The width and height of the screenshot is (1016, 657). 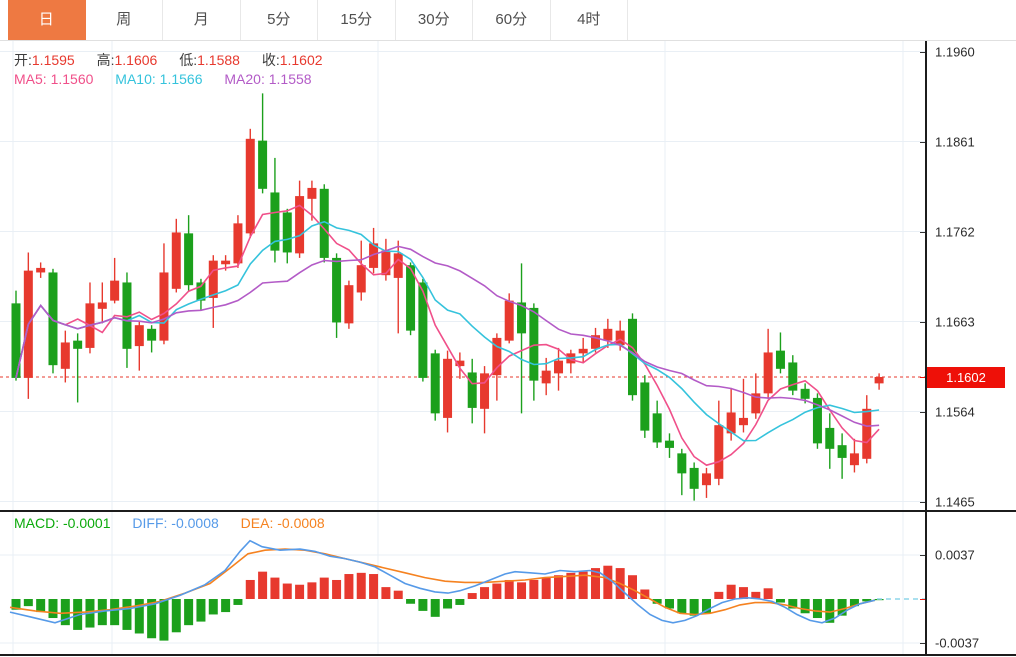 I want to click on diff-line, so click(x=442, y=581).